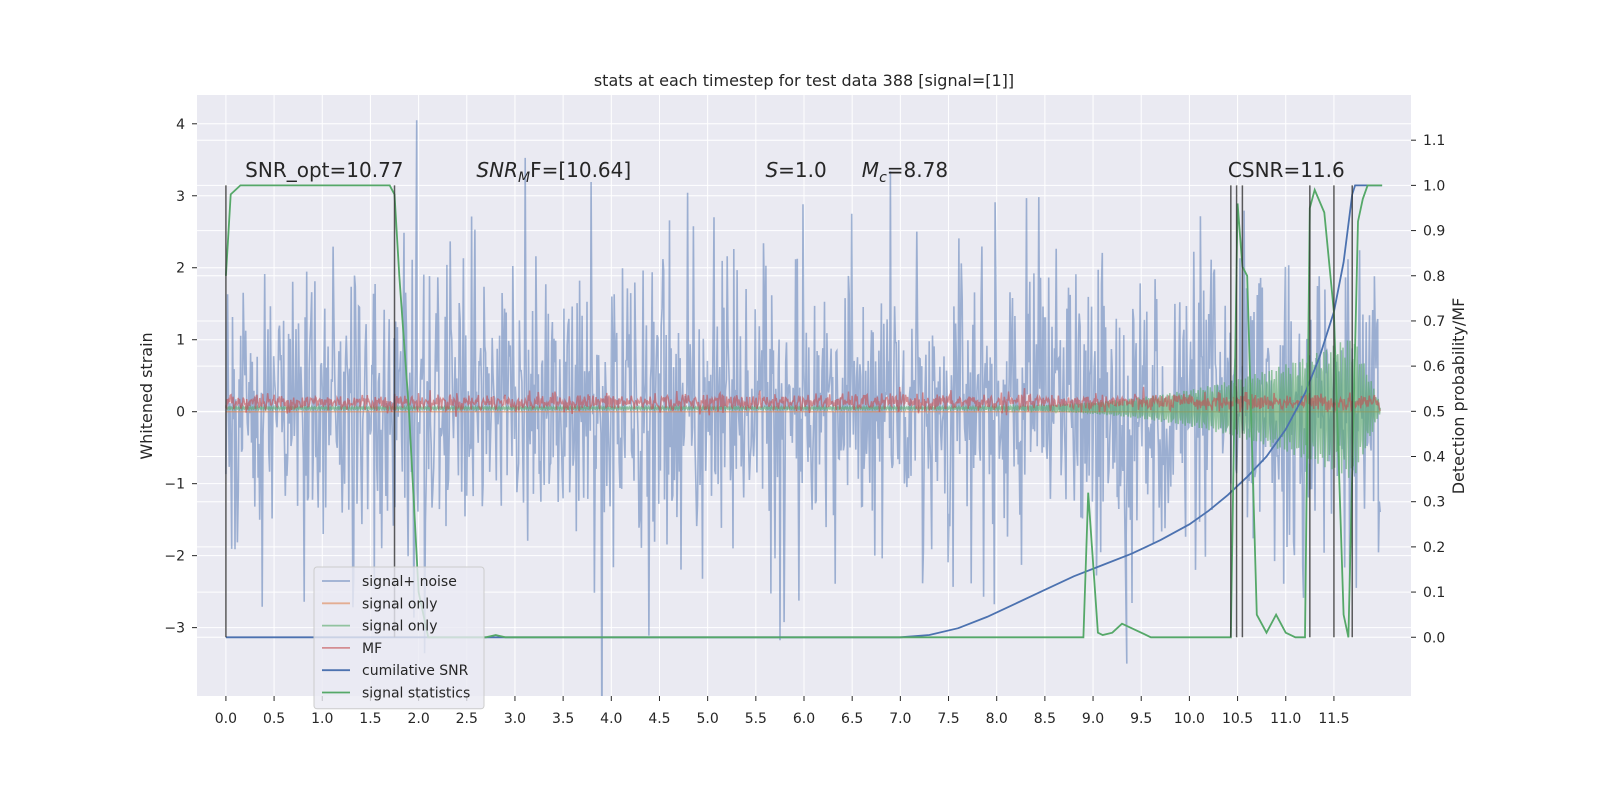 This screenshot has width=1600, height=800. I want to click on y2-tick-label: 1.1, so click(1434, 141).